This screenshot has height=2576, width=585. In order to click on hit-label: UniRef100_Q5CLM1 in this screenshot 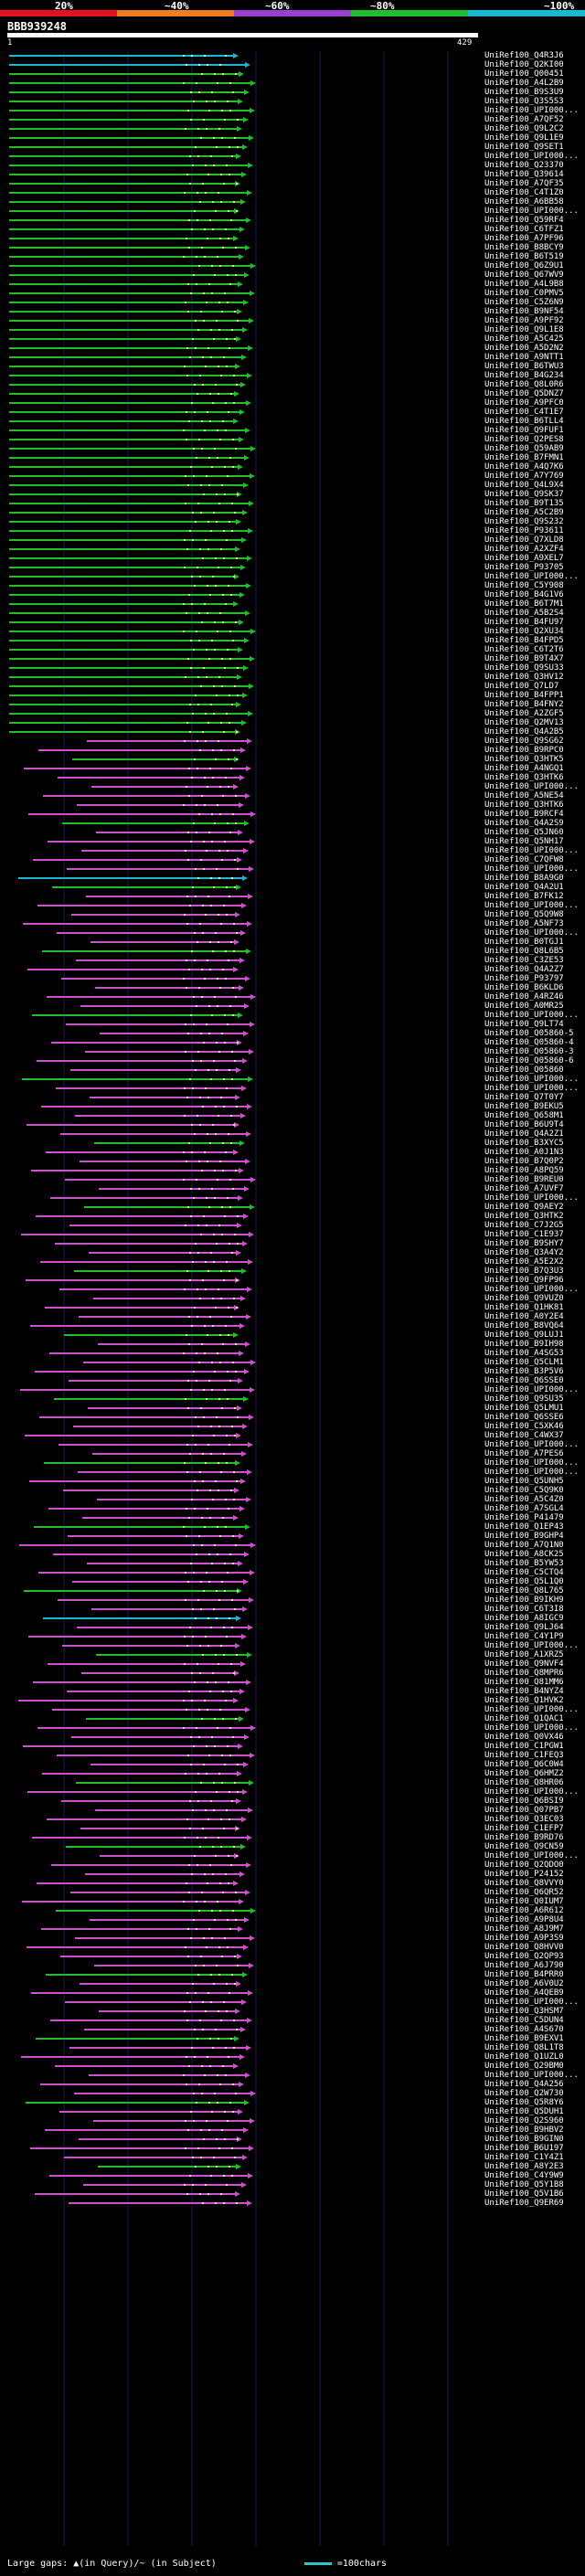, I will do `click(524, 1362)`.